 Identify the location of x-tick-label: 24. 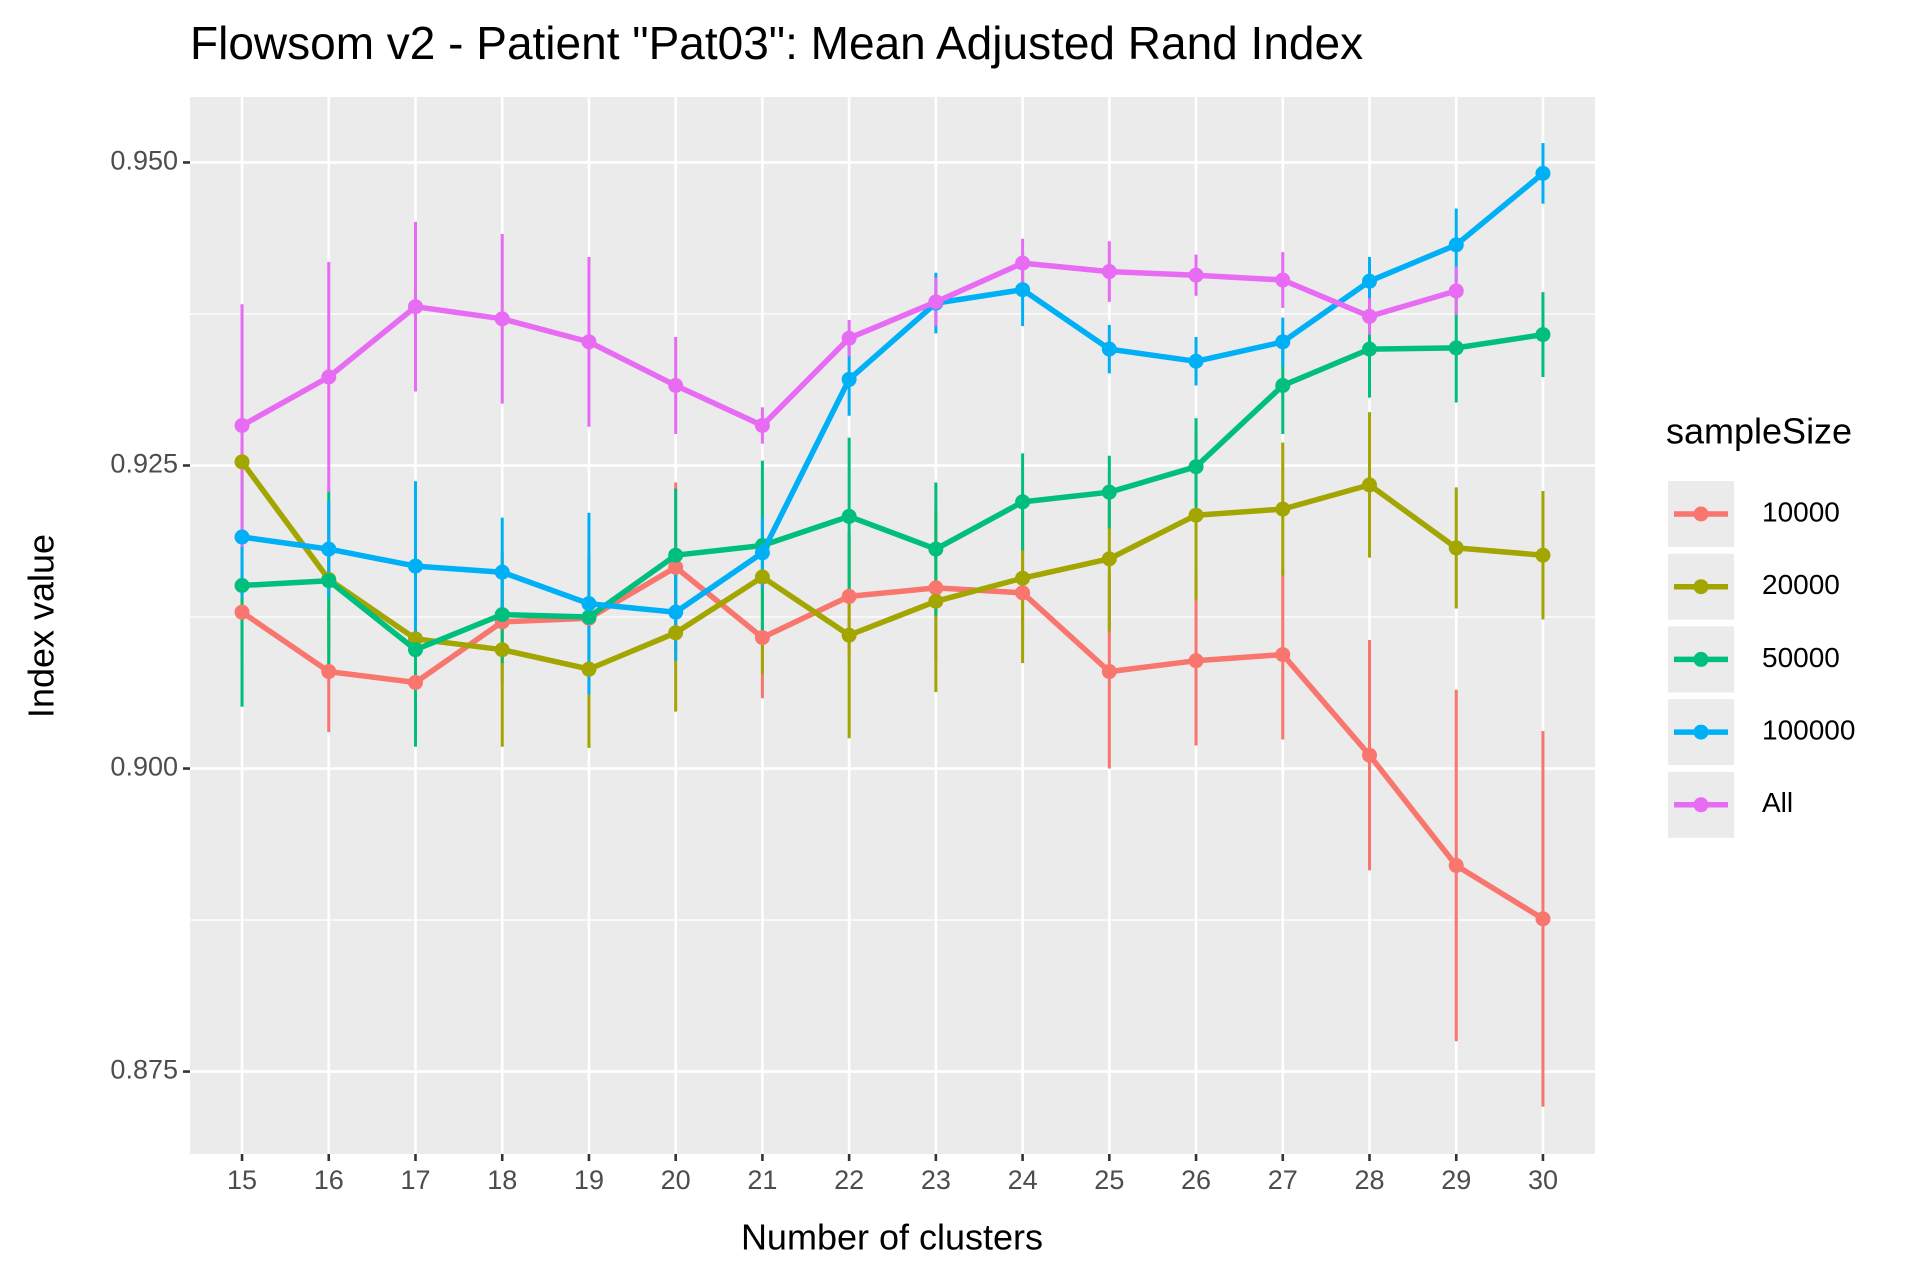
(1023, 1180).